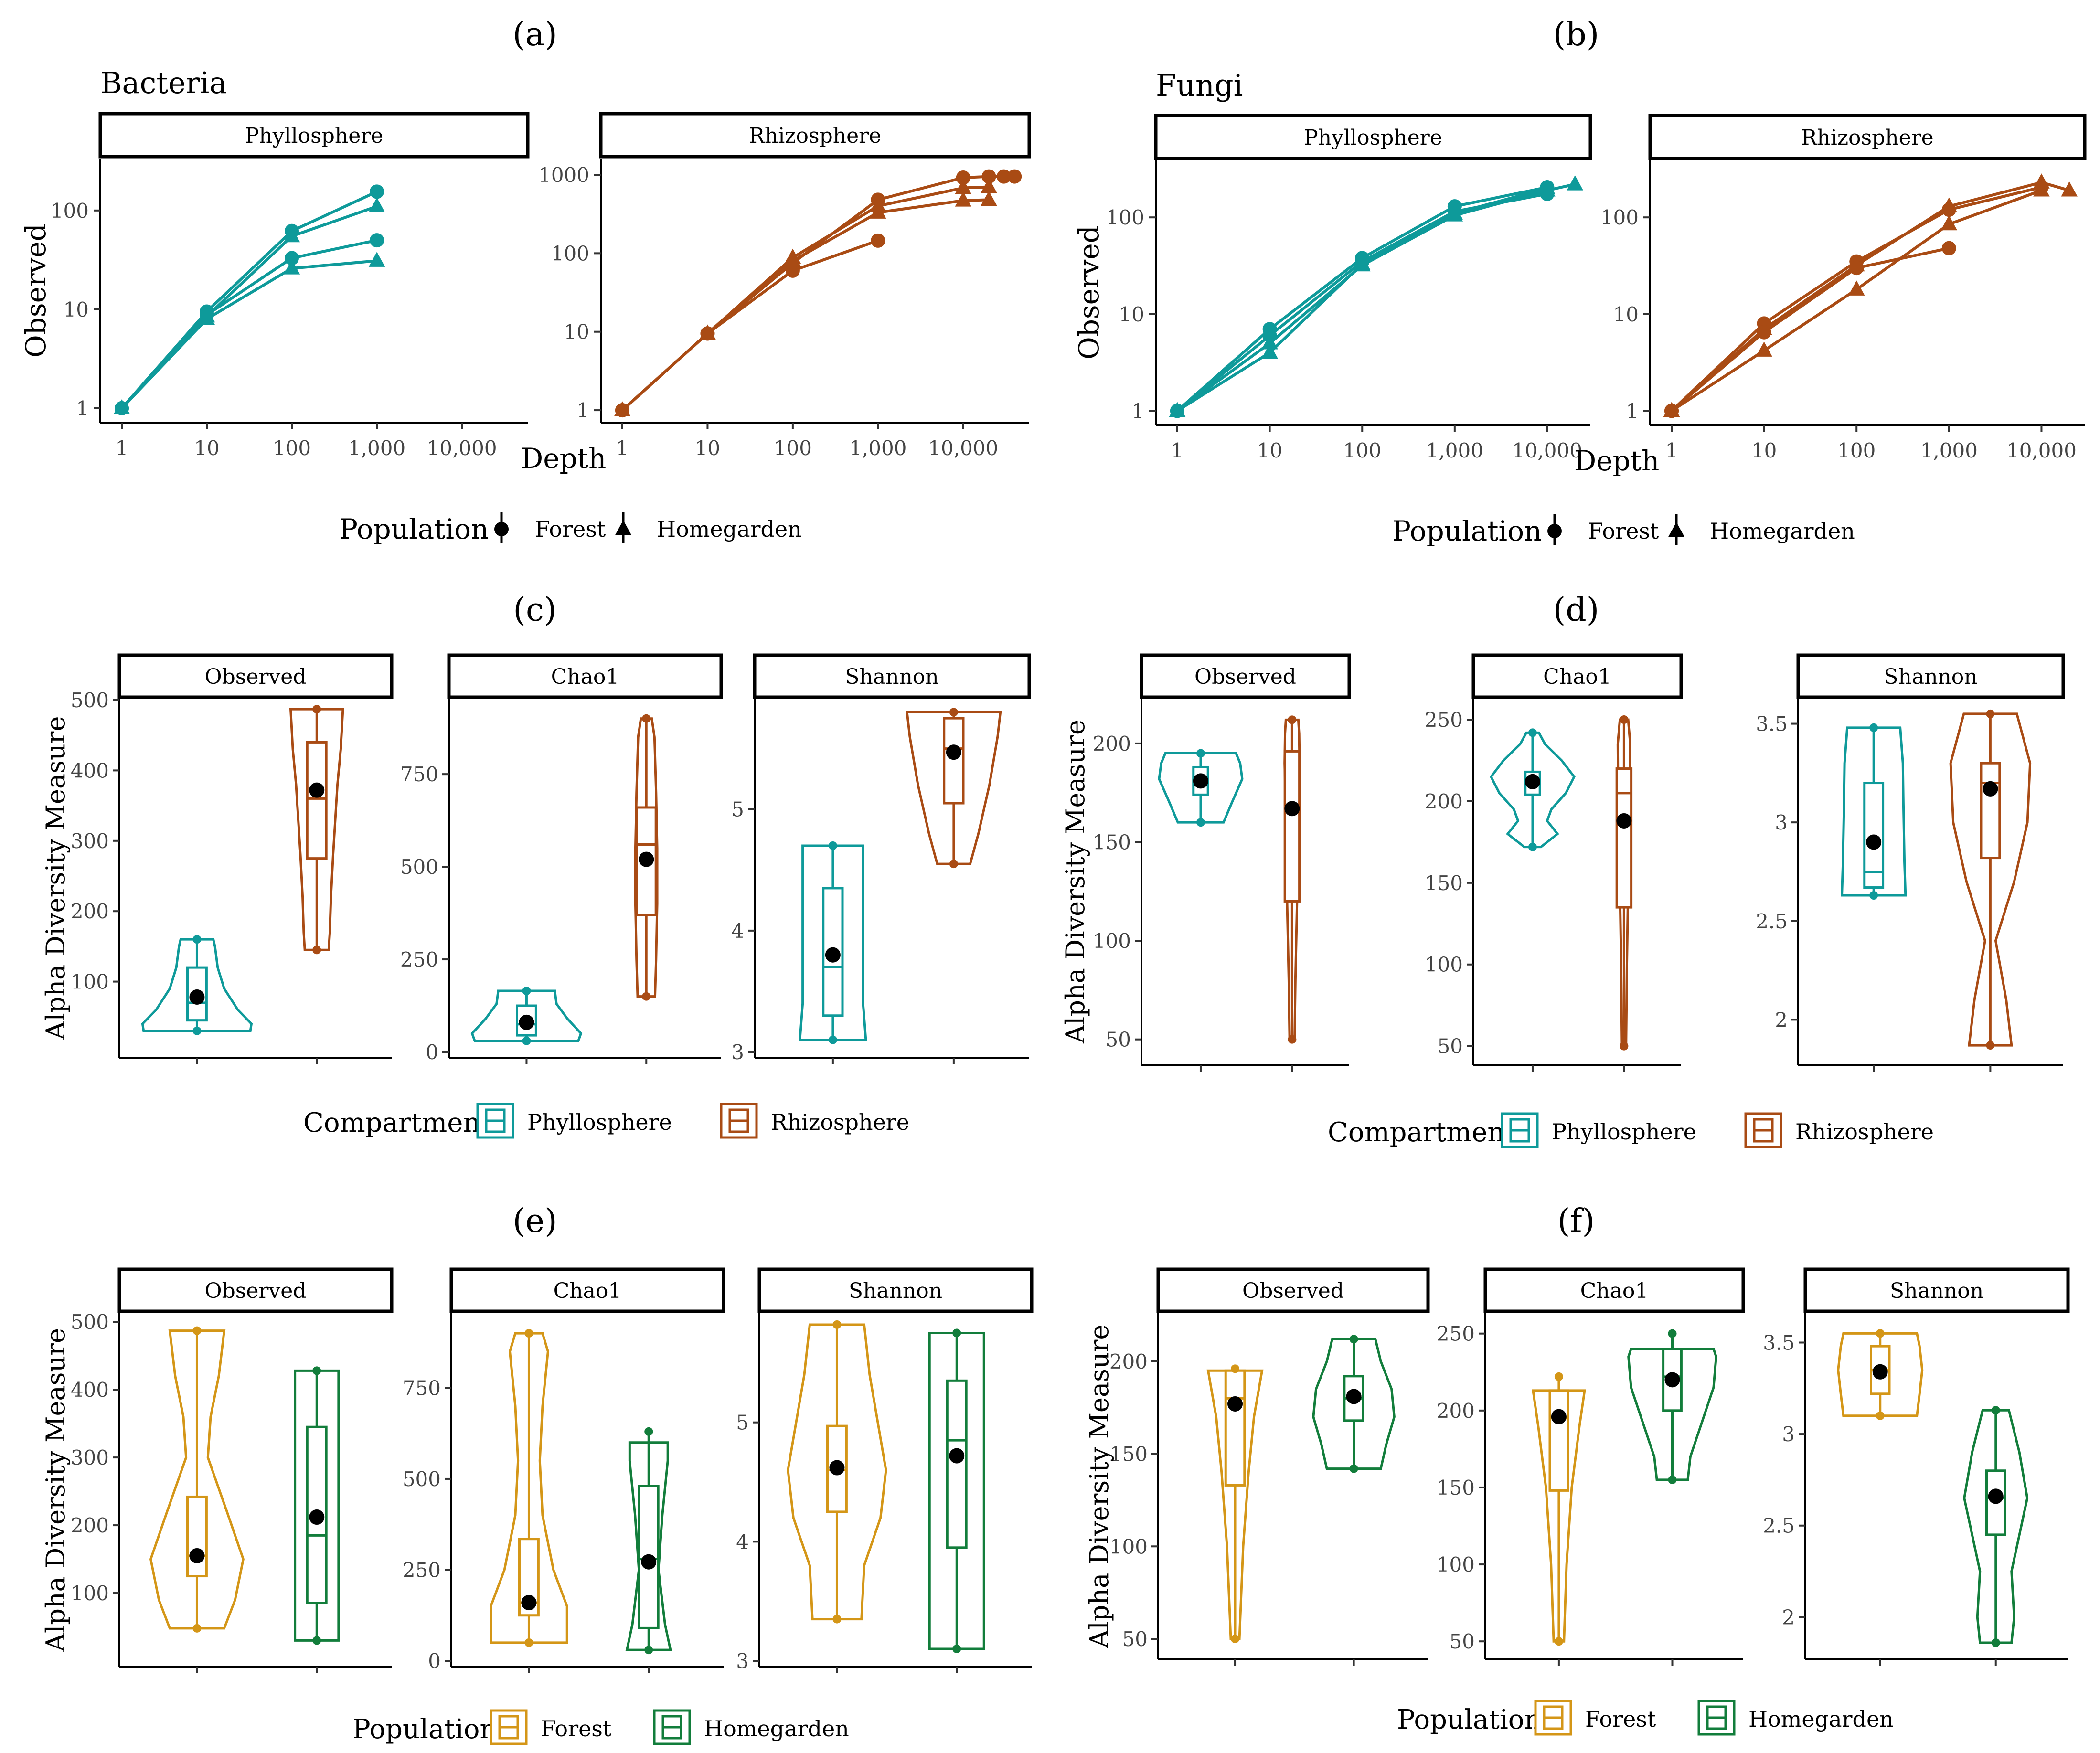 This screenshot has width=2100, height=1753. I want to click on panel-a-x-label: Depth, so click(564, 458).